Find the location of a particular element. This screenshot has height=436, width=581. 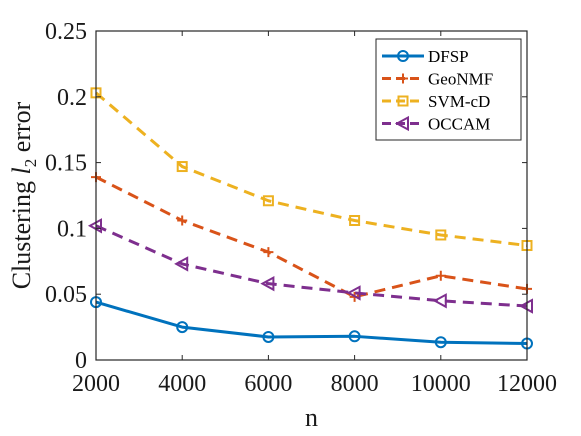

y-tick-label: 0.15 is located at coordinates (66, 164).